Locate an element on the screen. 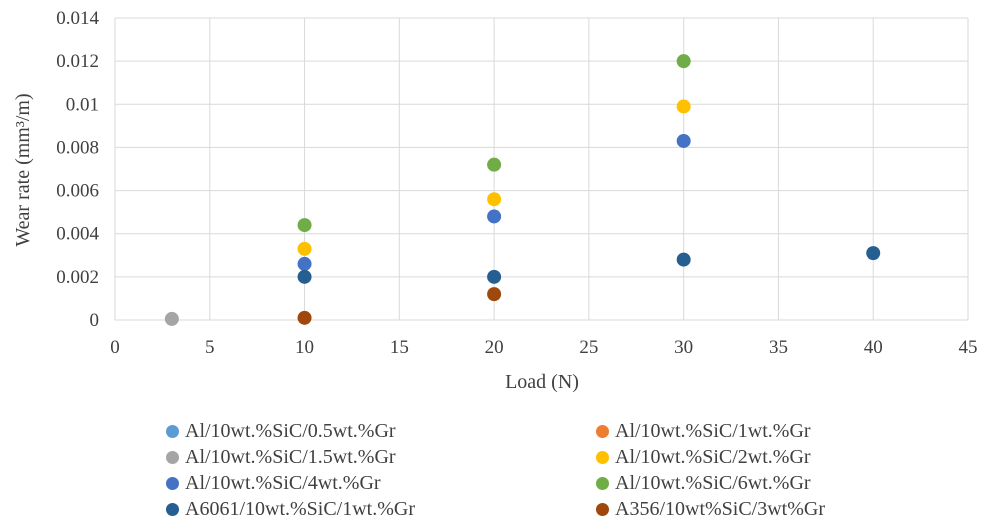 The image size is (982, 531). y-tick-labels: 0 0.002 0.004 0.006 0.008 0.01 0.012 0.014 is located at coordinates (77, 169).